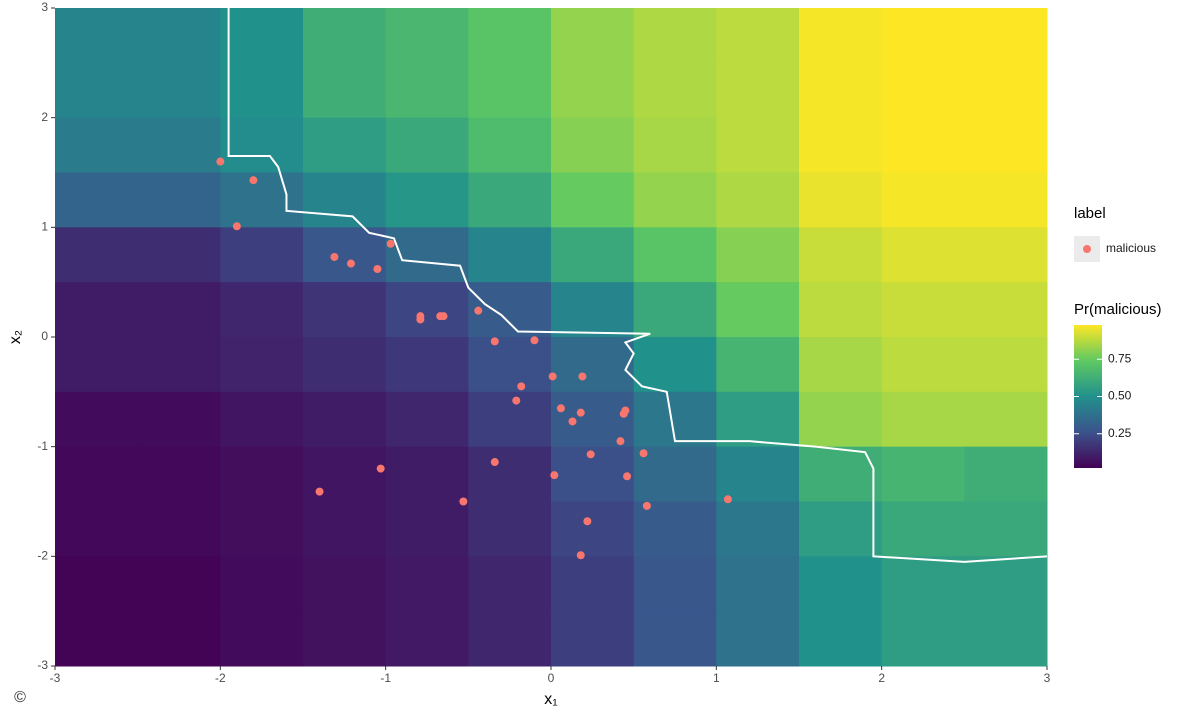 The height and width of the screenshot is (720, 1200). What do you see at coordinates (385, 678) in the screenshot?
I see `x-tick-label: -1` at bounding box center [385, 678].